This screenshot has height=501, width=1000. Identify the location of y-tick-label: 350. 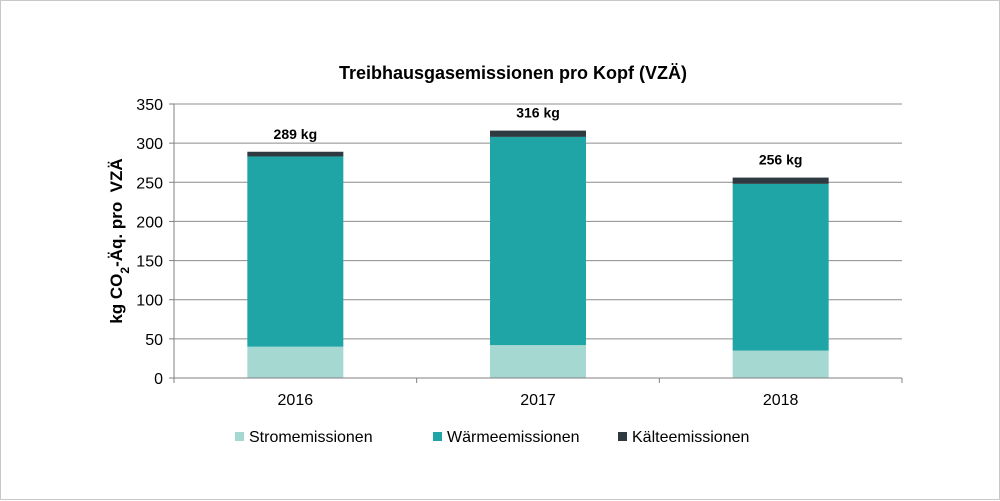
(149, 105).